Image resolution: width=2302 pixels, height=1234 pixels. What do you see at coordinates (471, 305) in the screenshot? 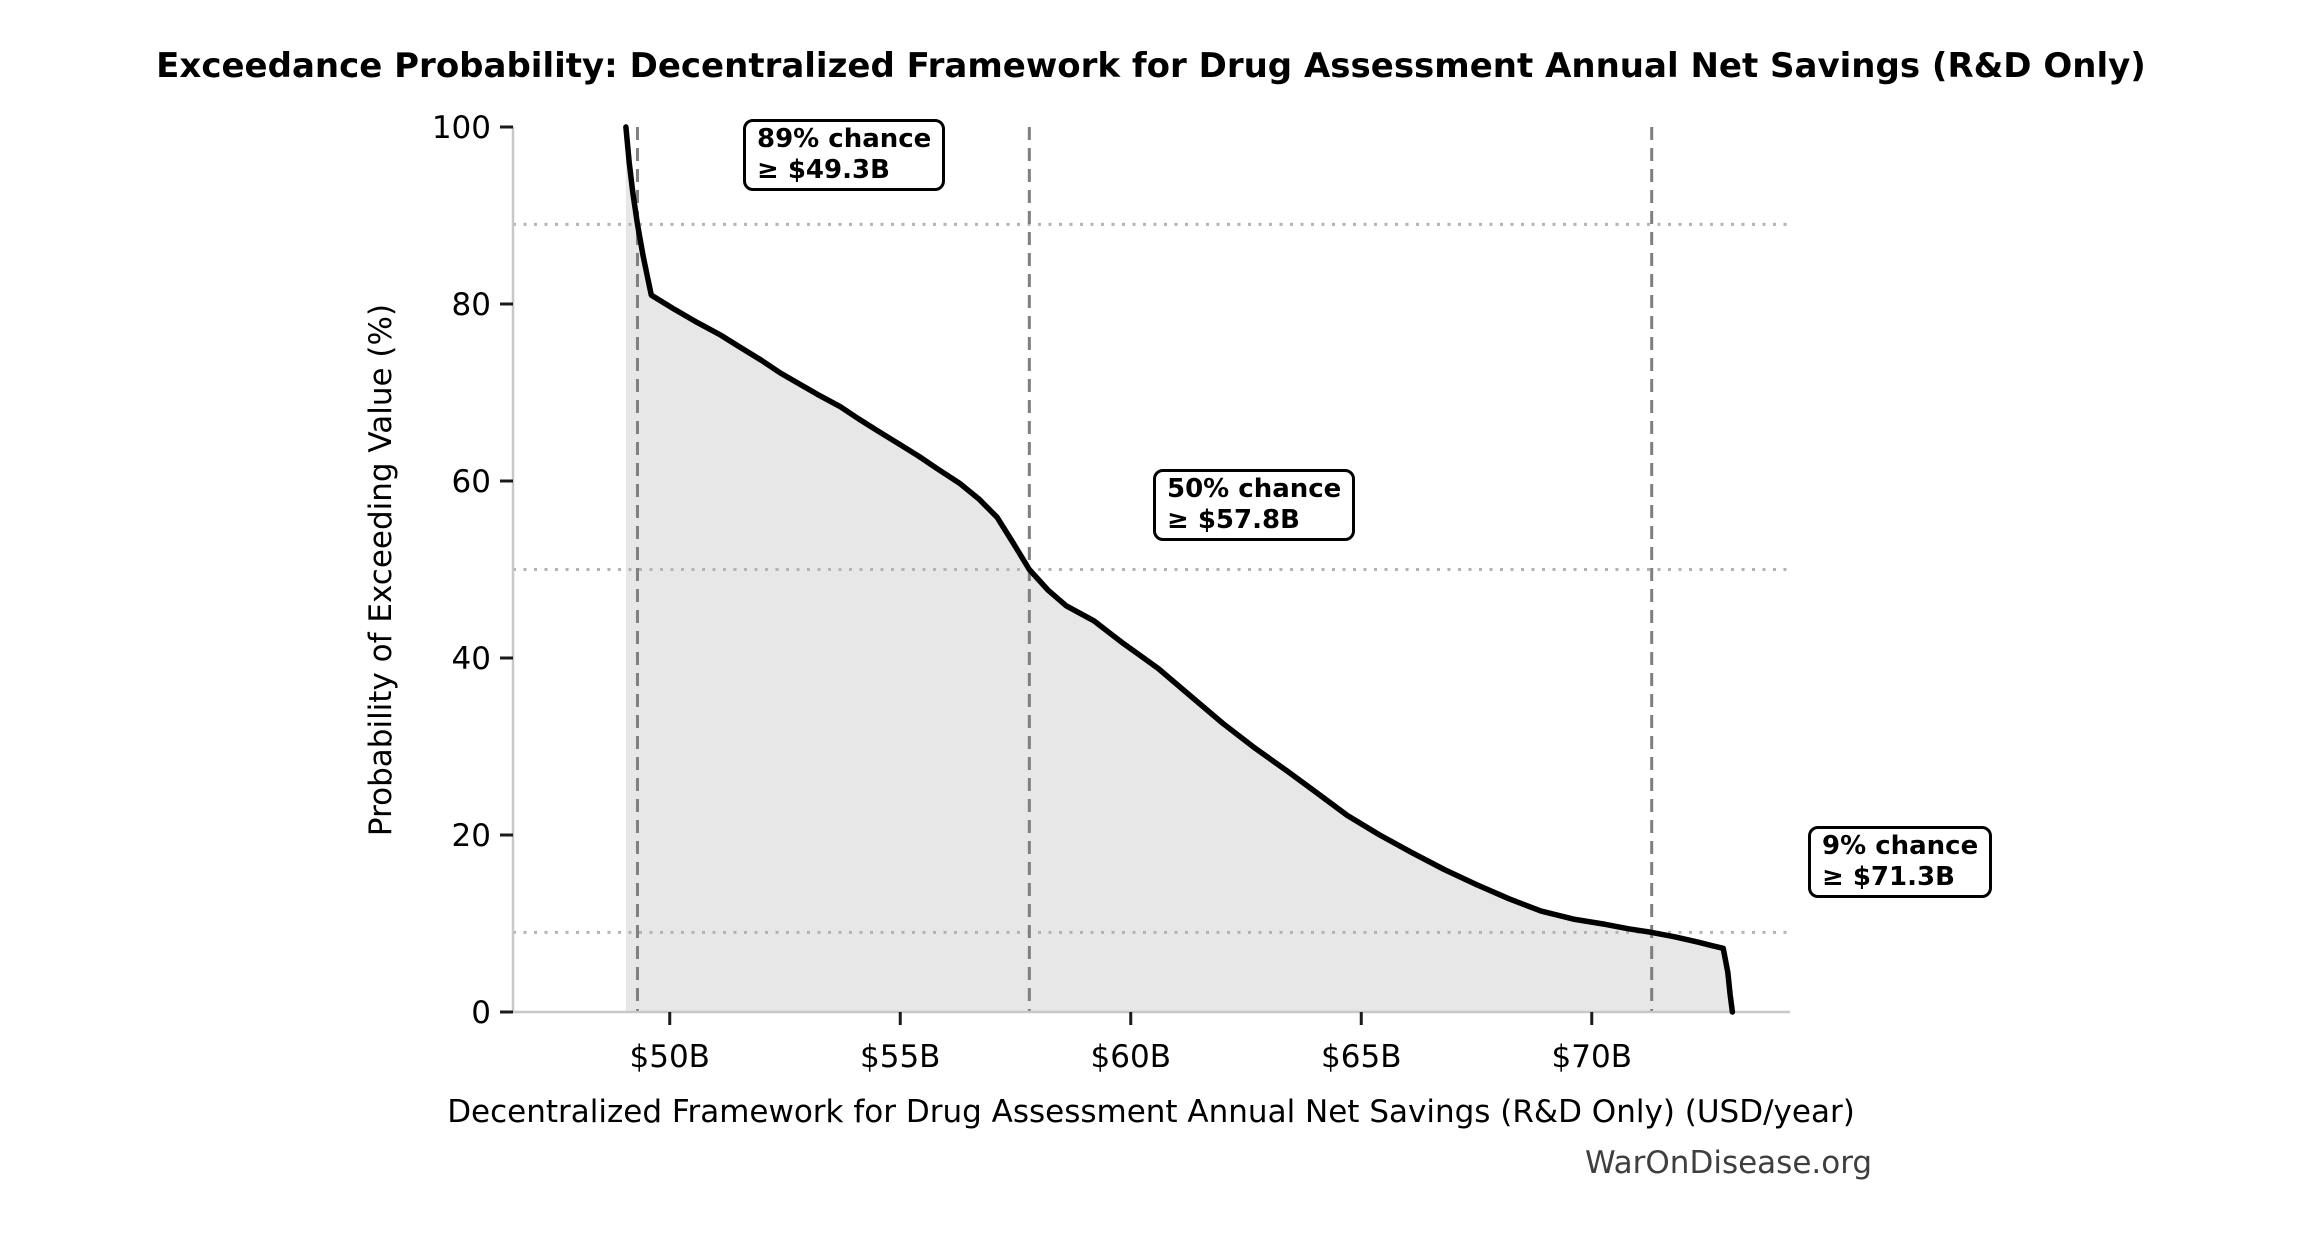
I see `y-tick-label: 80` at bounding box center [471, 305].